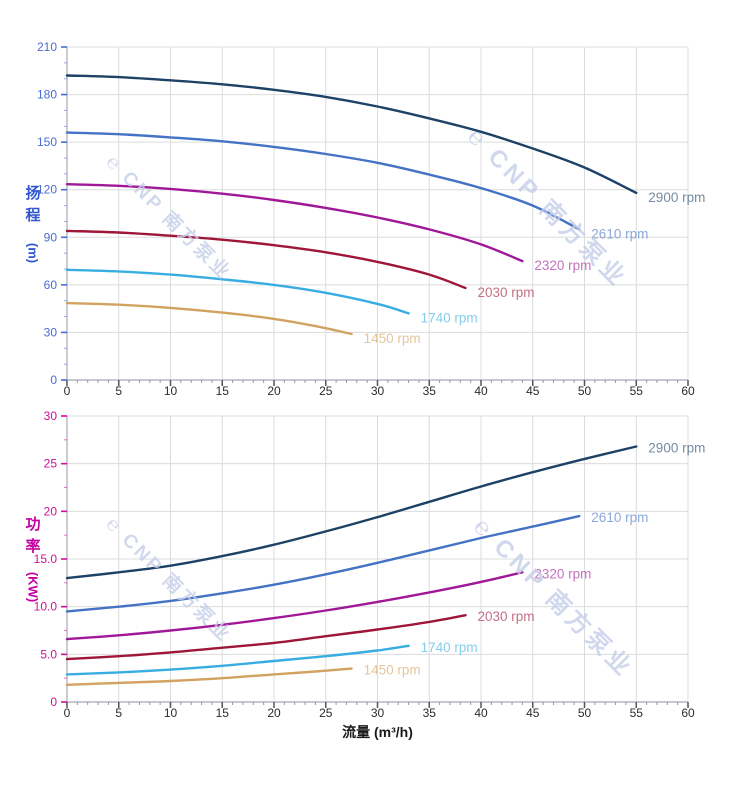 This screenshot has height=797, width=752. What do you see at coordinates (33, 535) in the screenshot?
I see `power-axis-title: 功率` at bounding box center [33, 535].